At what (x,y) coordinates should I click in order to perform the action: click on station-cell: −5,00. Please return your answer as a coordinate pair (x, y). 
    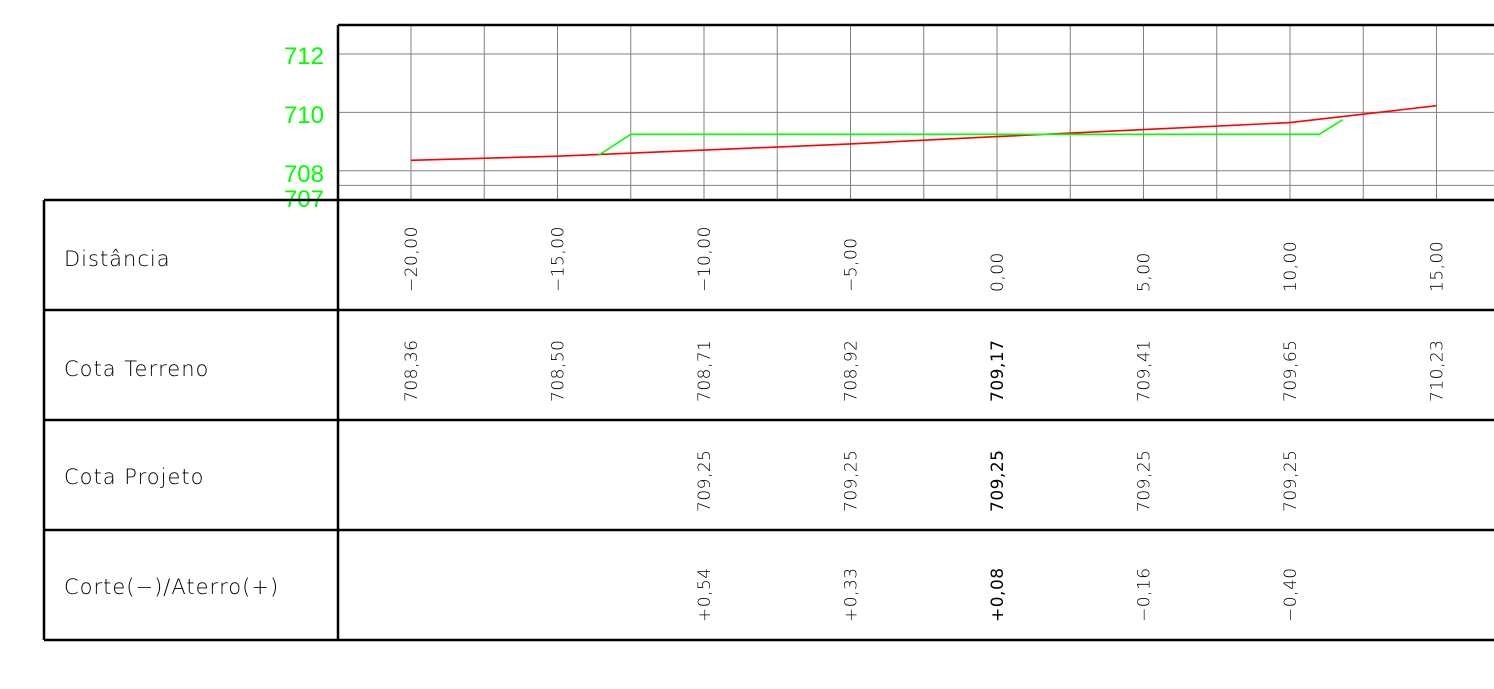
    Looking at the image, I should click on (852, 264).